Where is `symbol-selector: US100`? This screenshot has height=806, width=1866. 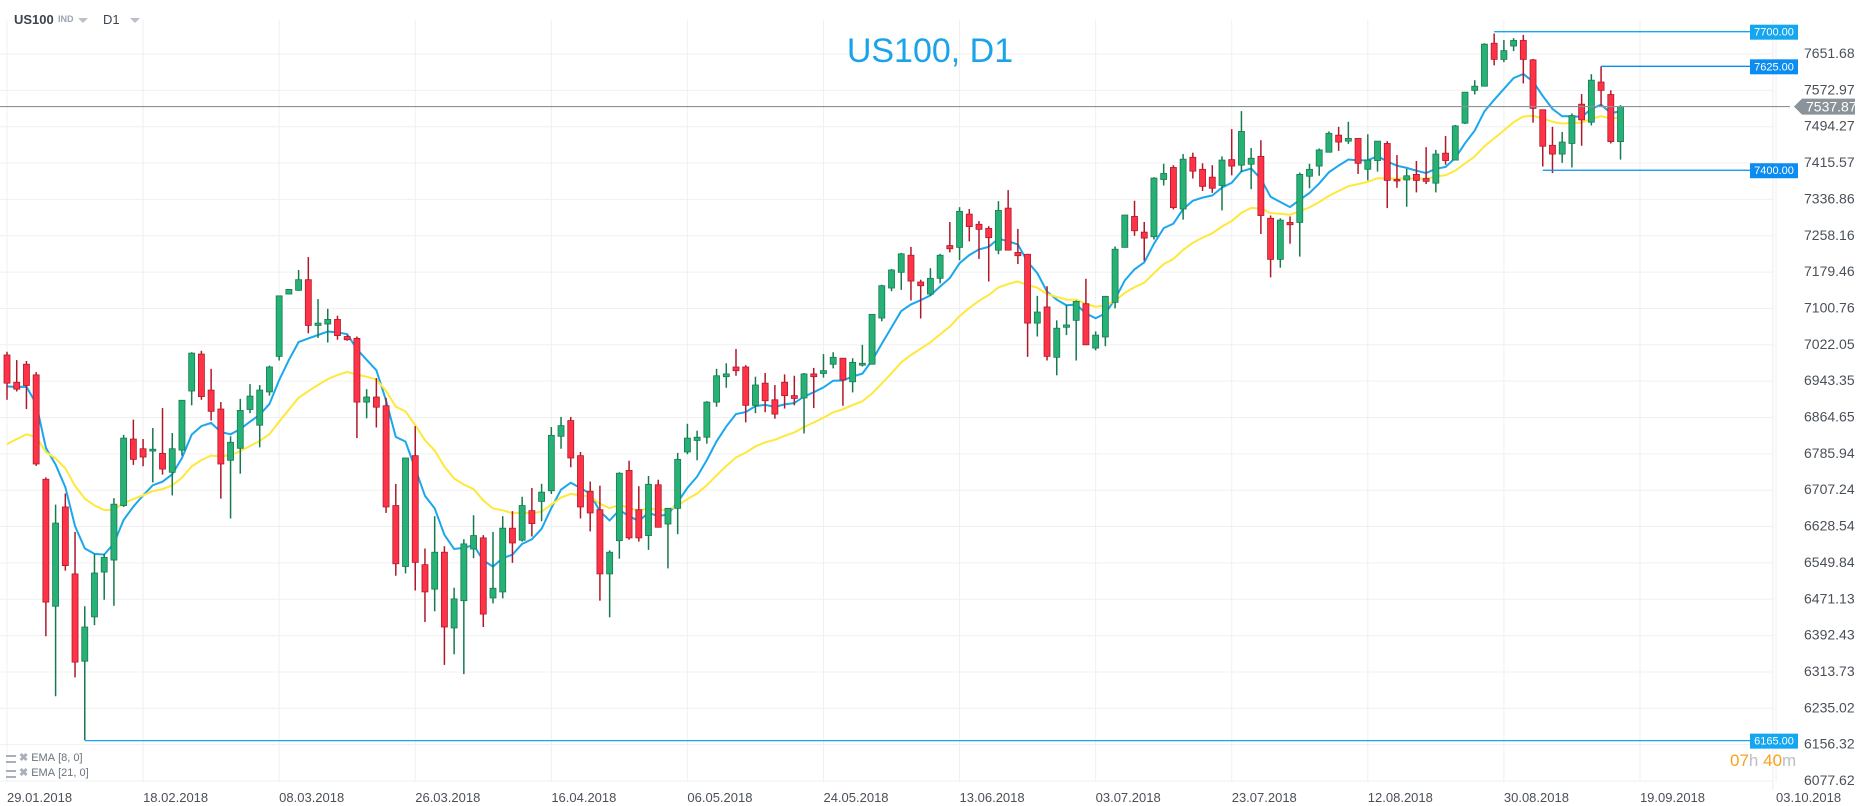 symbol-selector: US100 is located at coordinates (34, 19).